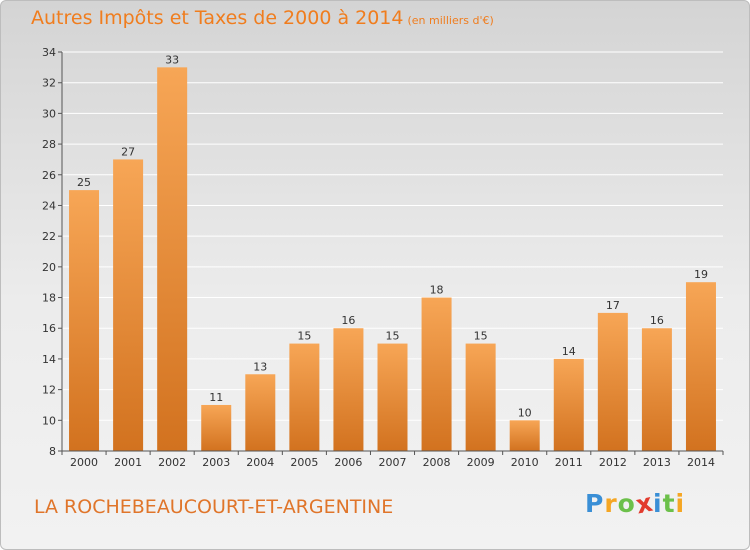 Image resolution: width=750 pixels, height=550 pixels. Describe the element at coordinates (481, 462) in the screenshot. I see `x-tick-label: 2009` at that location.